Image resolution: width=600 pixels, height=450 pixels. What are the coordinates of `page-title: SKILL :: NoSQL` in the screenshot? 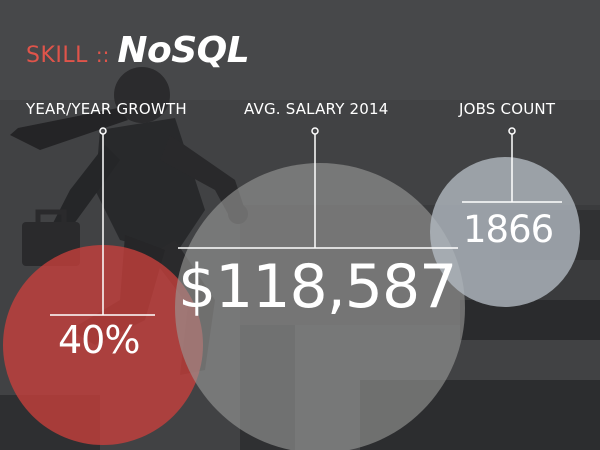 It's located at (138, 50).